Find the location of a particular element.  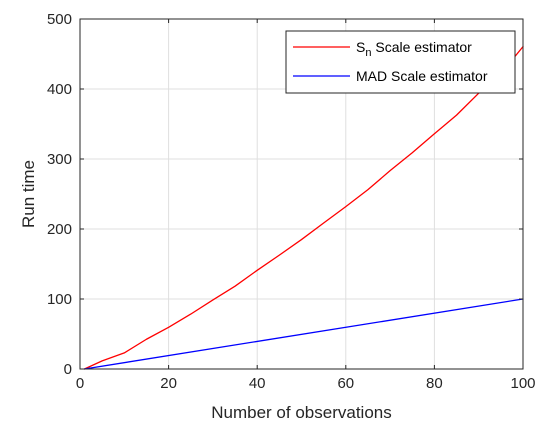

y-tick-label: 200 is located at coordinates (59, 229).